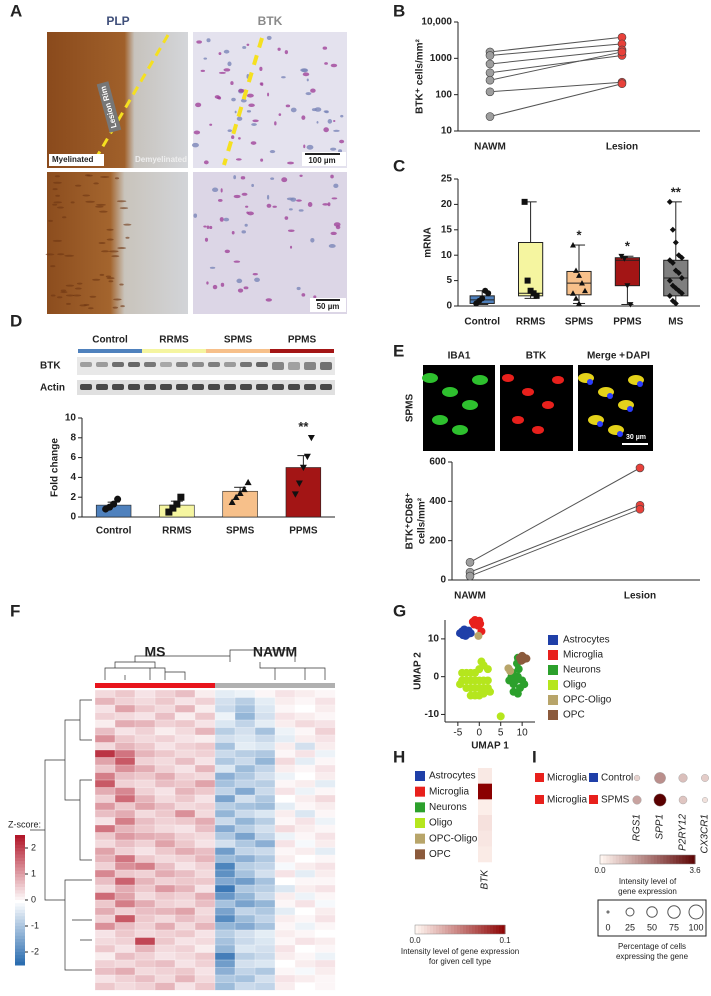 The image size is (711, 996). What do you see at coordinates (705, 778) in the screenshot?
I see `dot` at bounding box center [705, 778].